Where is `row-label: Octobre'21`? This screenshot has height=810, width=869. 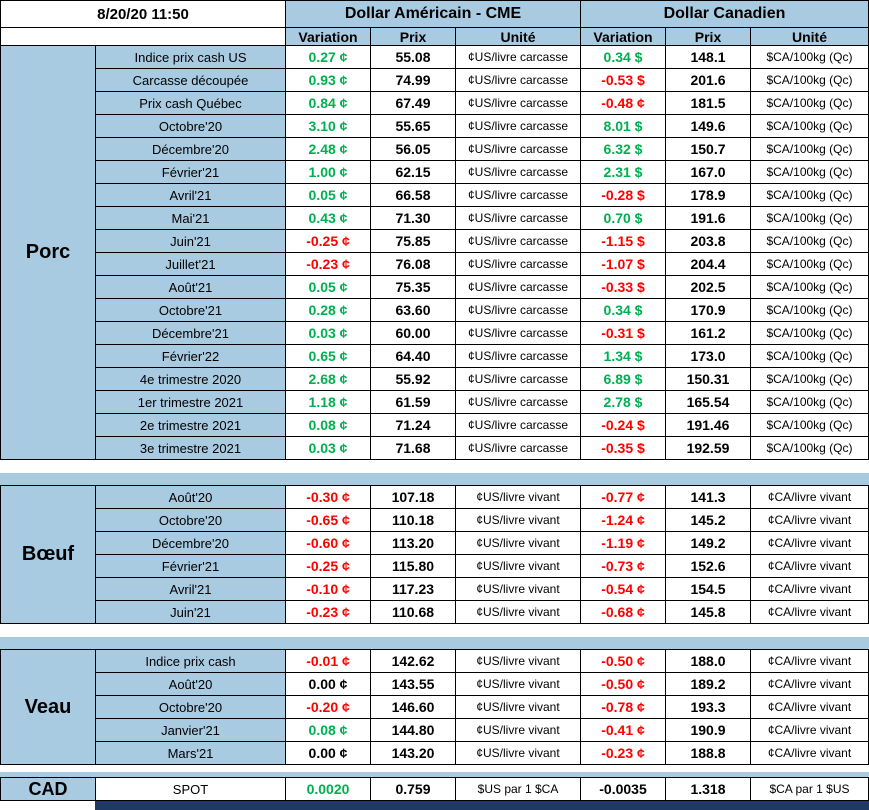
row-label: Octobre'21 is located at coordinates (191, 310).